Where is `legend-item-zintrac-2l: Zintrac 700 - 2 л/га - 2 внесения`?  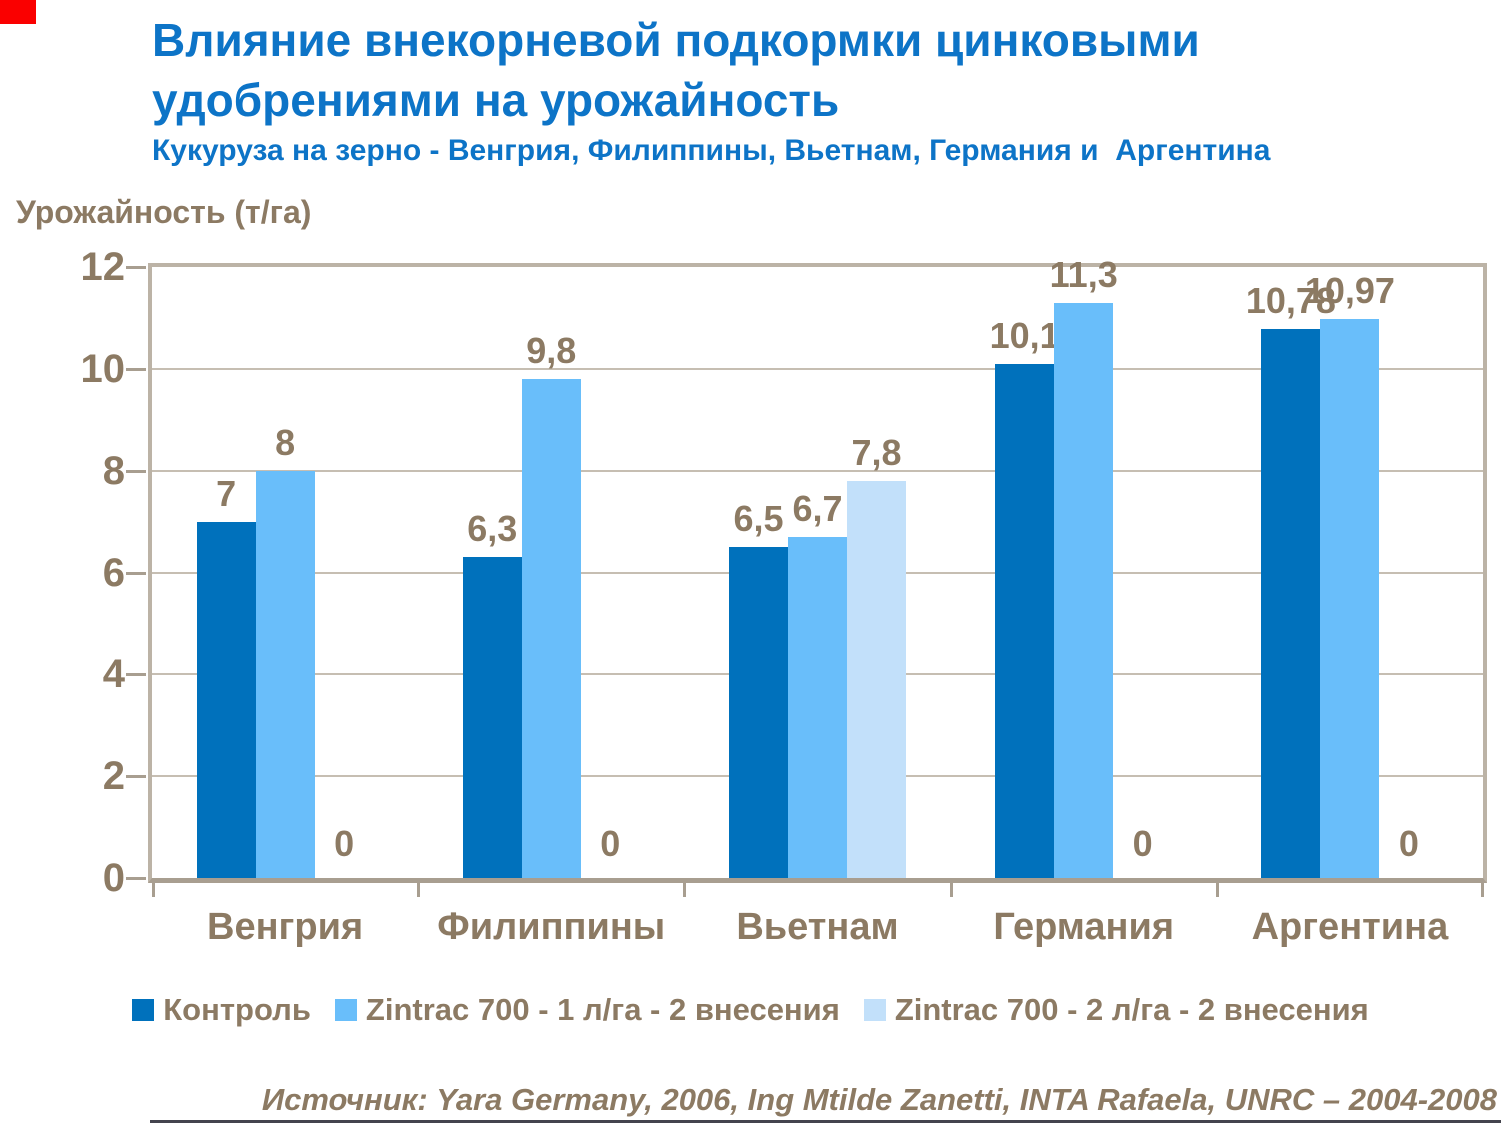
legend-item-zintrac-2l: Zintrac 700 - 2 л/га - 2 внесения is located at coordinates (1116, 1010).